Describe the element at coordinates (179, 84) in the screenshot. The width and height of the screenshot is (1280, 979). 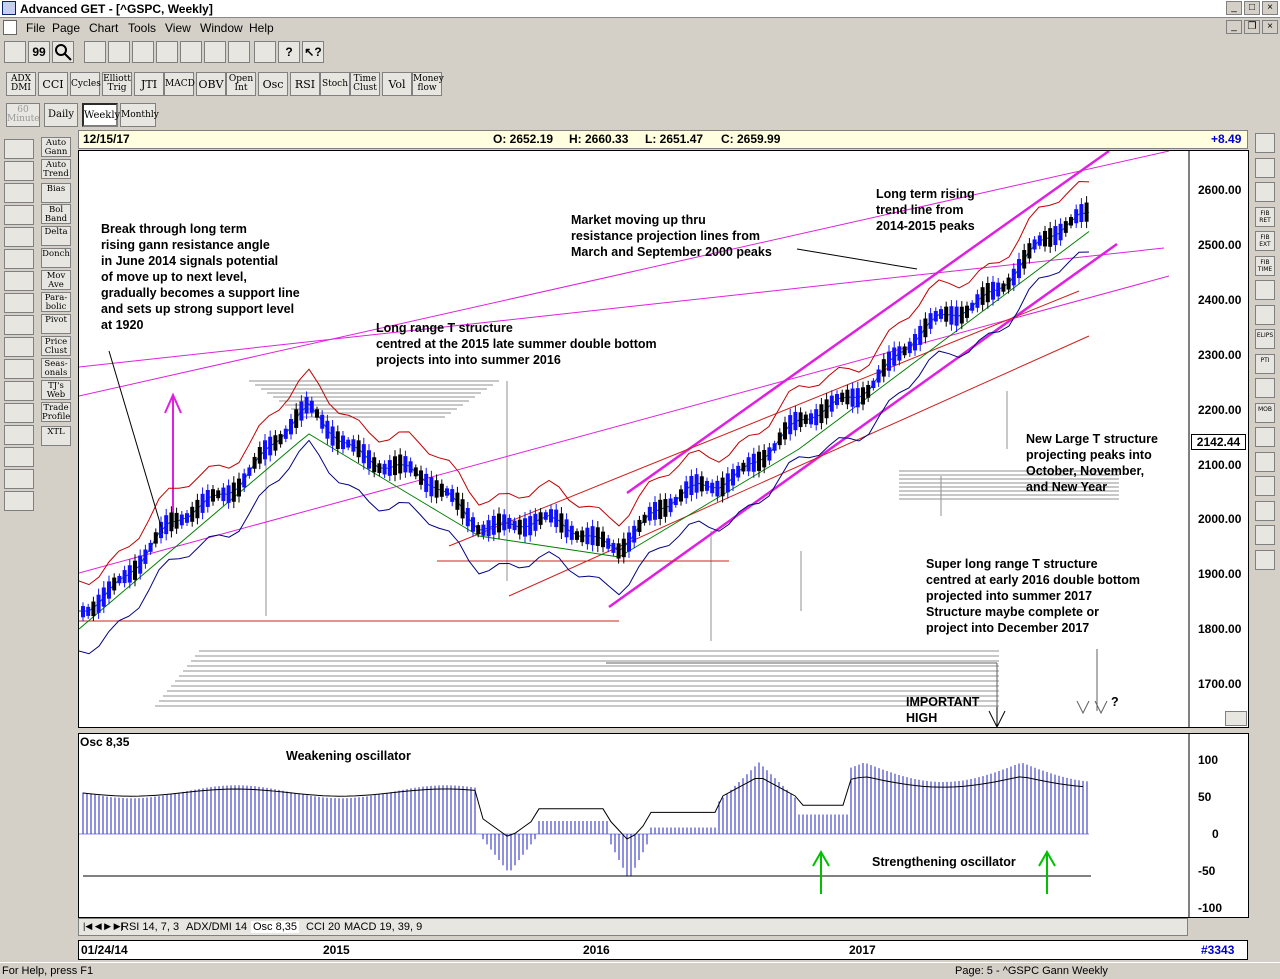
I see `macd-button: MACD` at that location.